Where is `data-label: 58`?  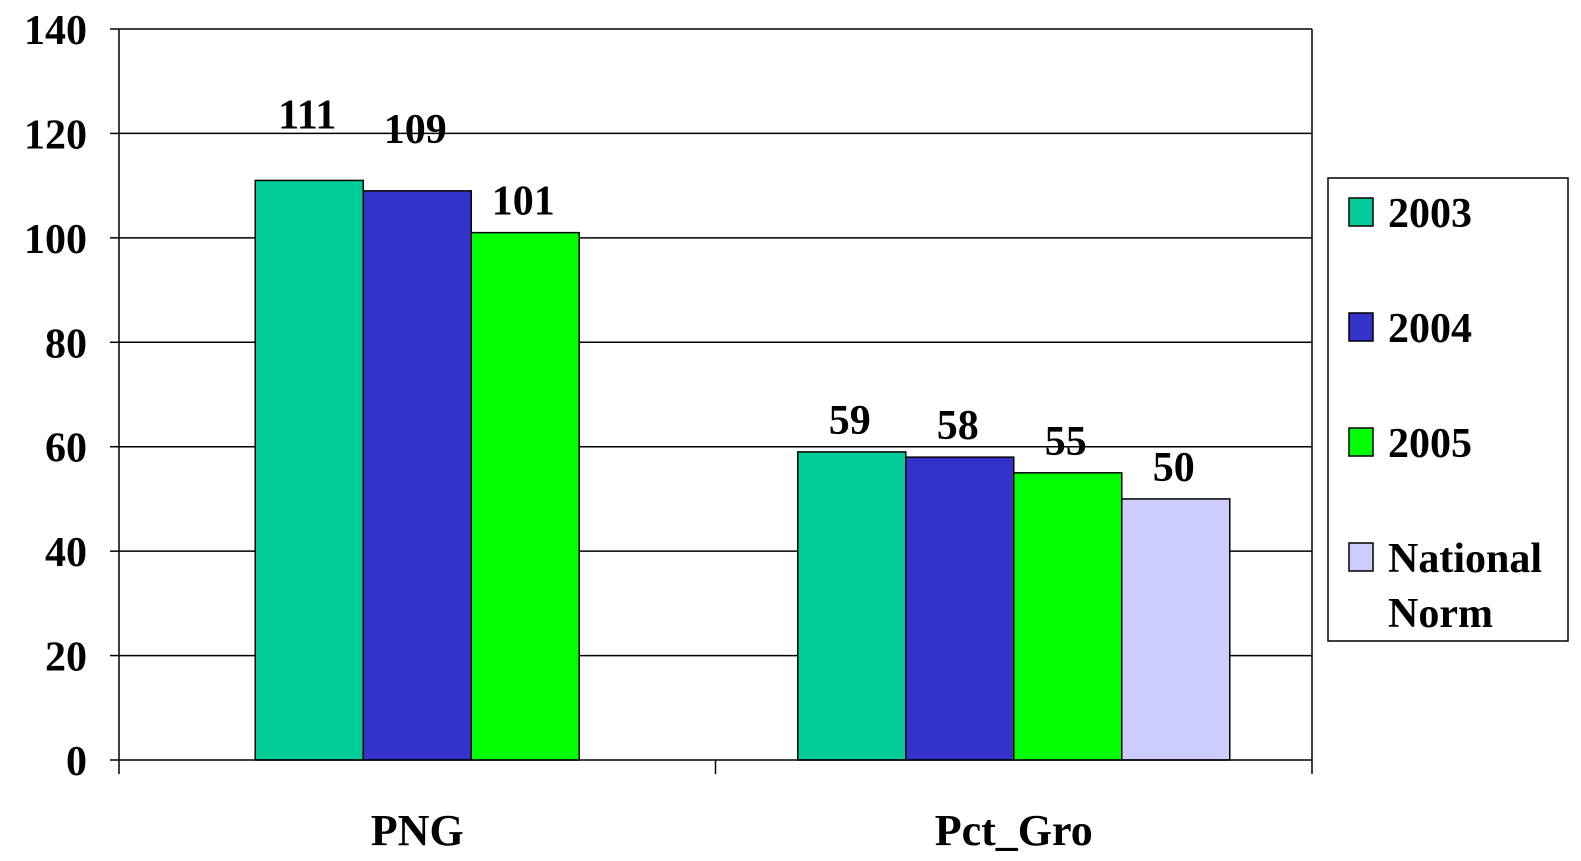 data-label: 58 is located at coordinates (958, 426).